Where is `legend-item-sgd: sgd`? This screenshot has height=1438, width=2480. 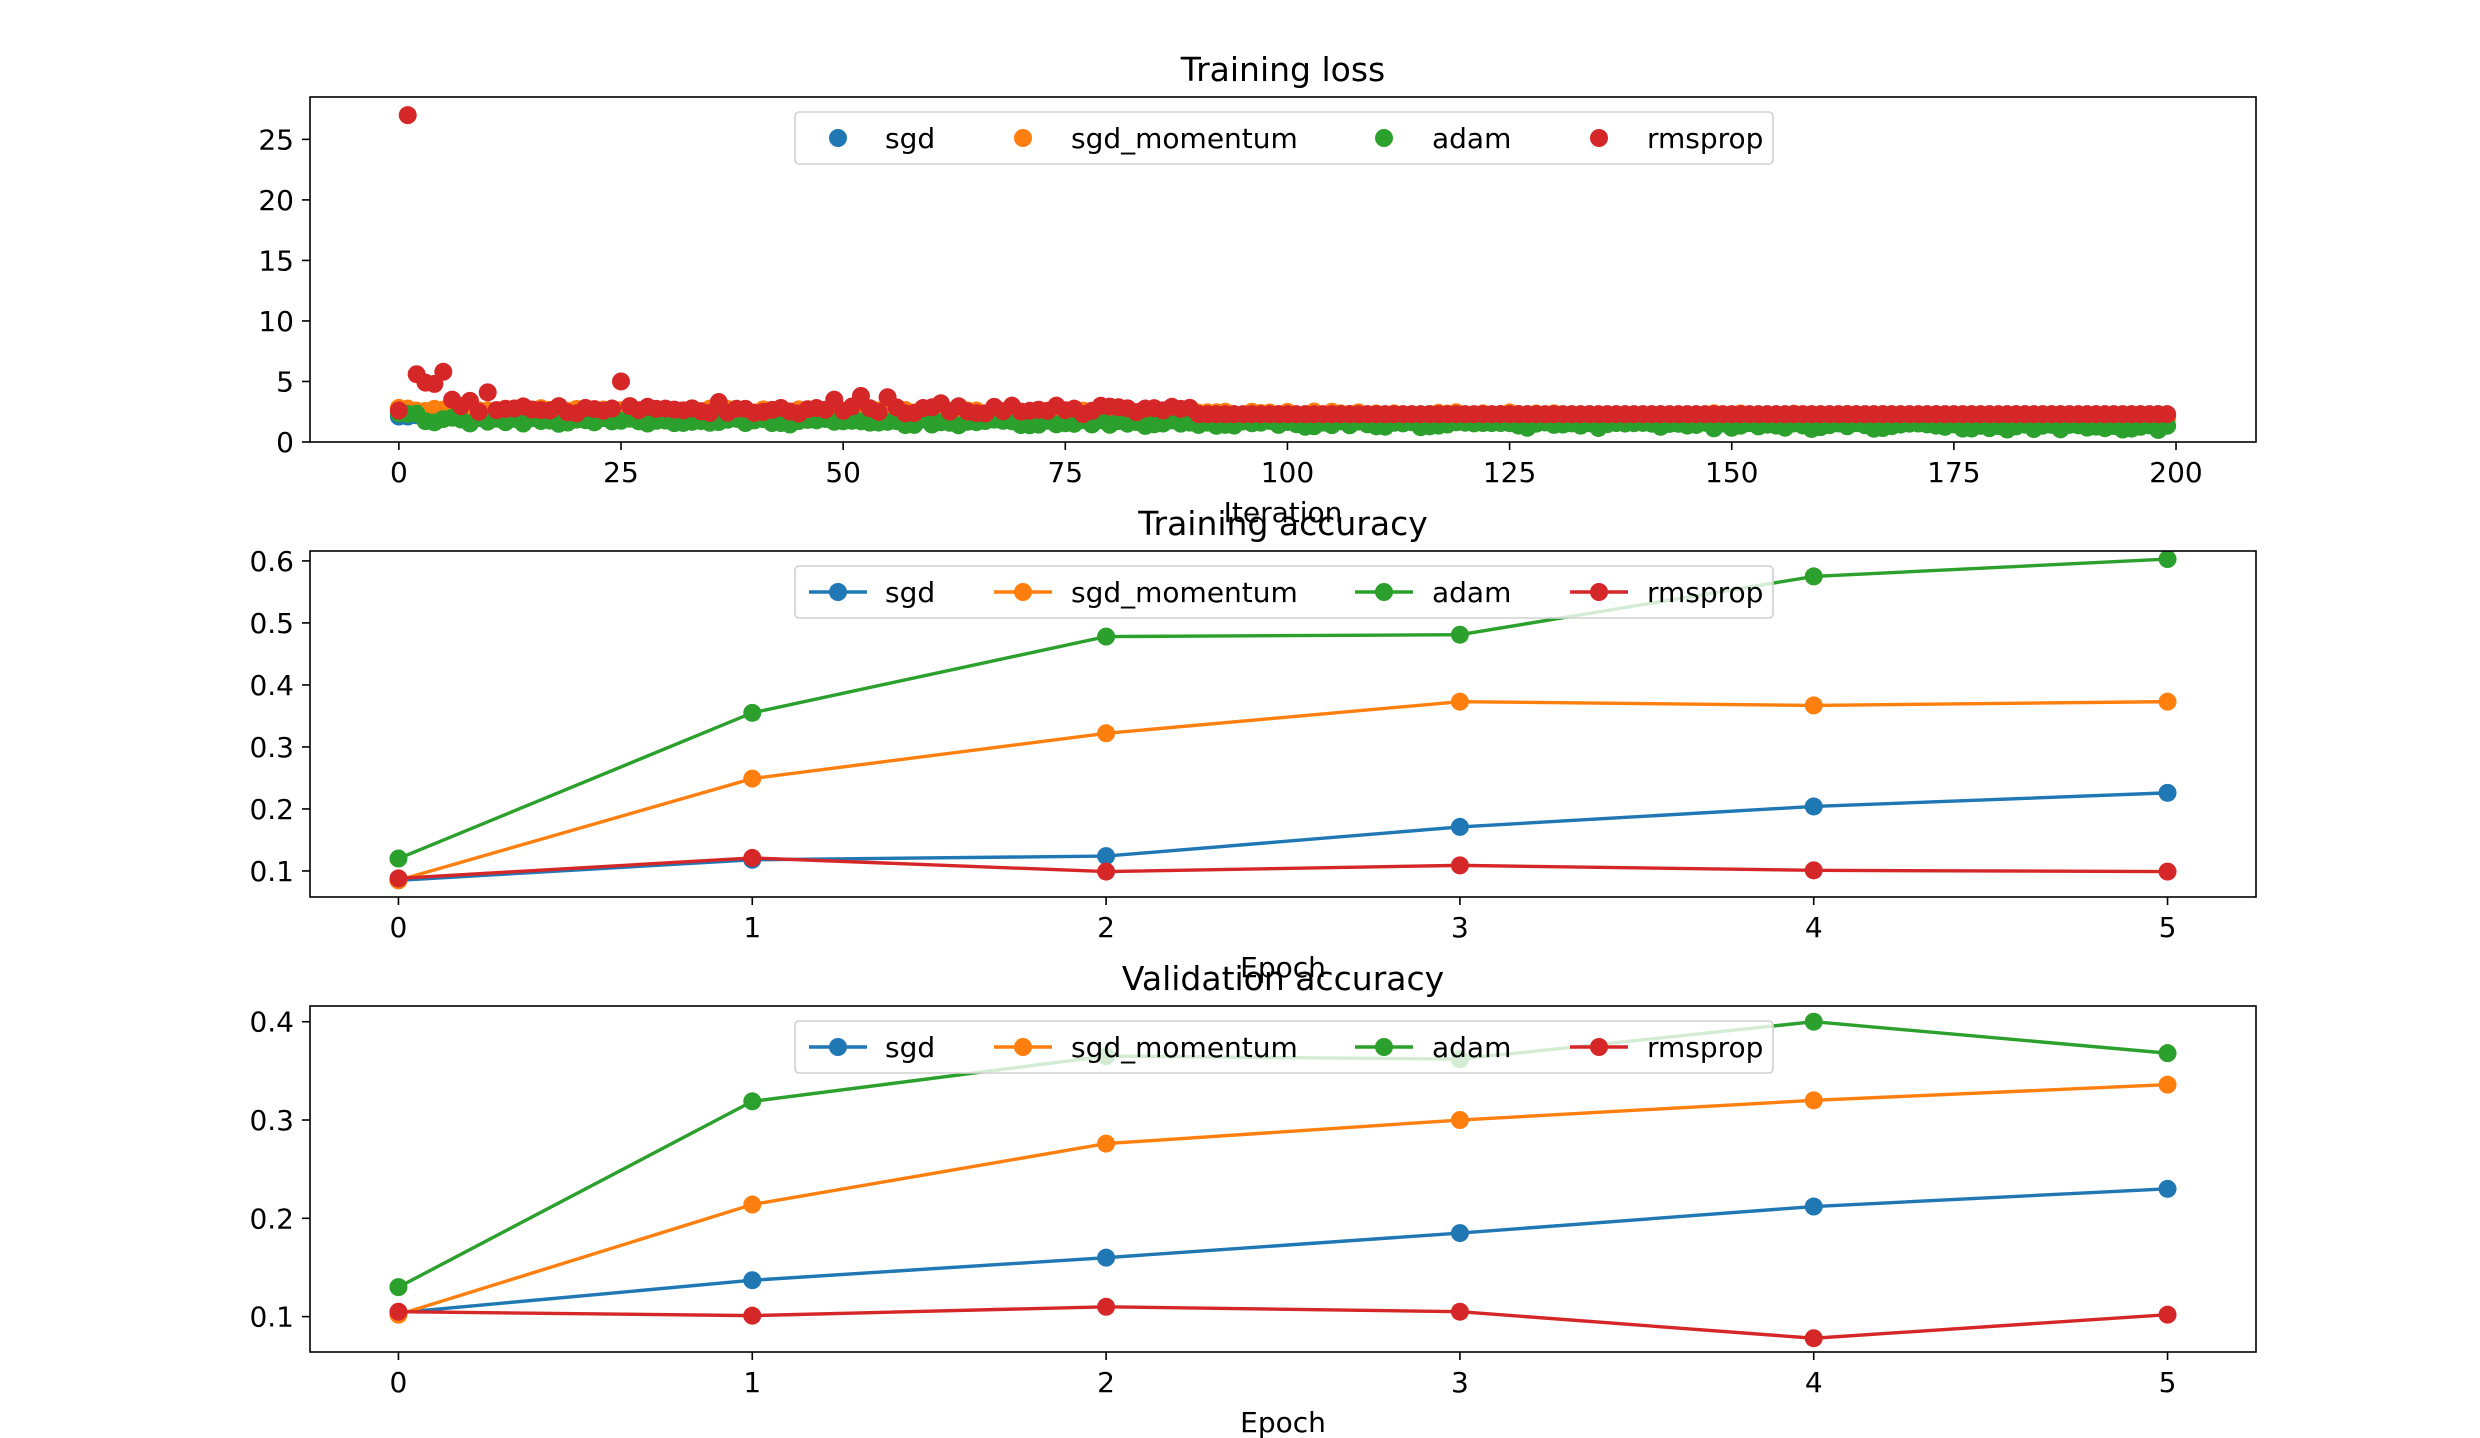
legend-item-sgd: sgd is located at coordinates (872, 592).